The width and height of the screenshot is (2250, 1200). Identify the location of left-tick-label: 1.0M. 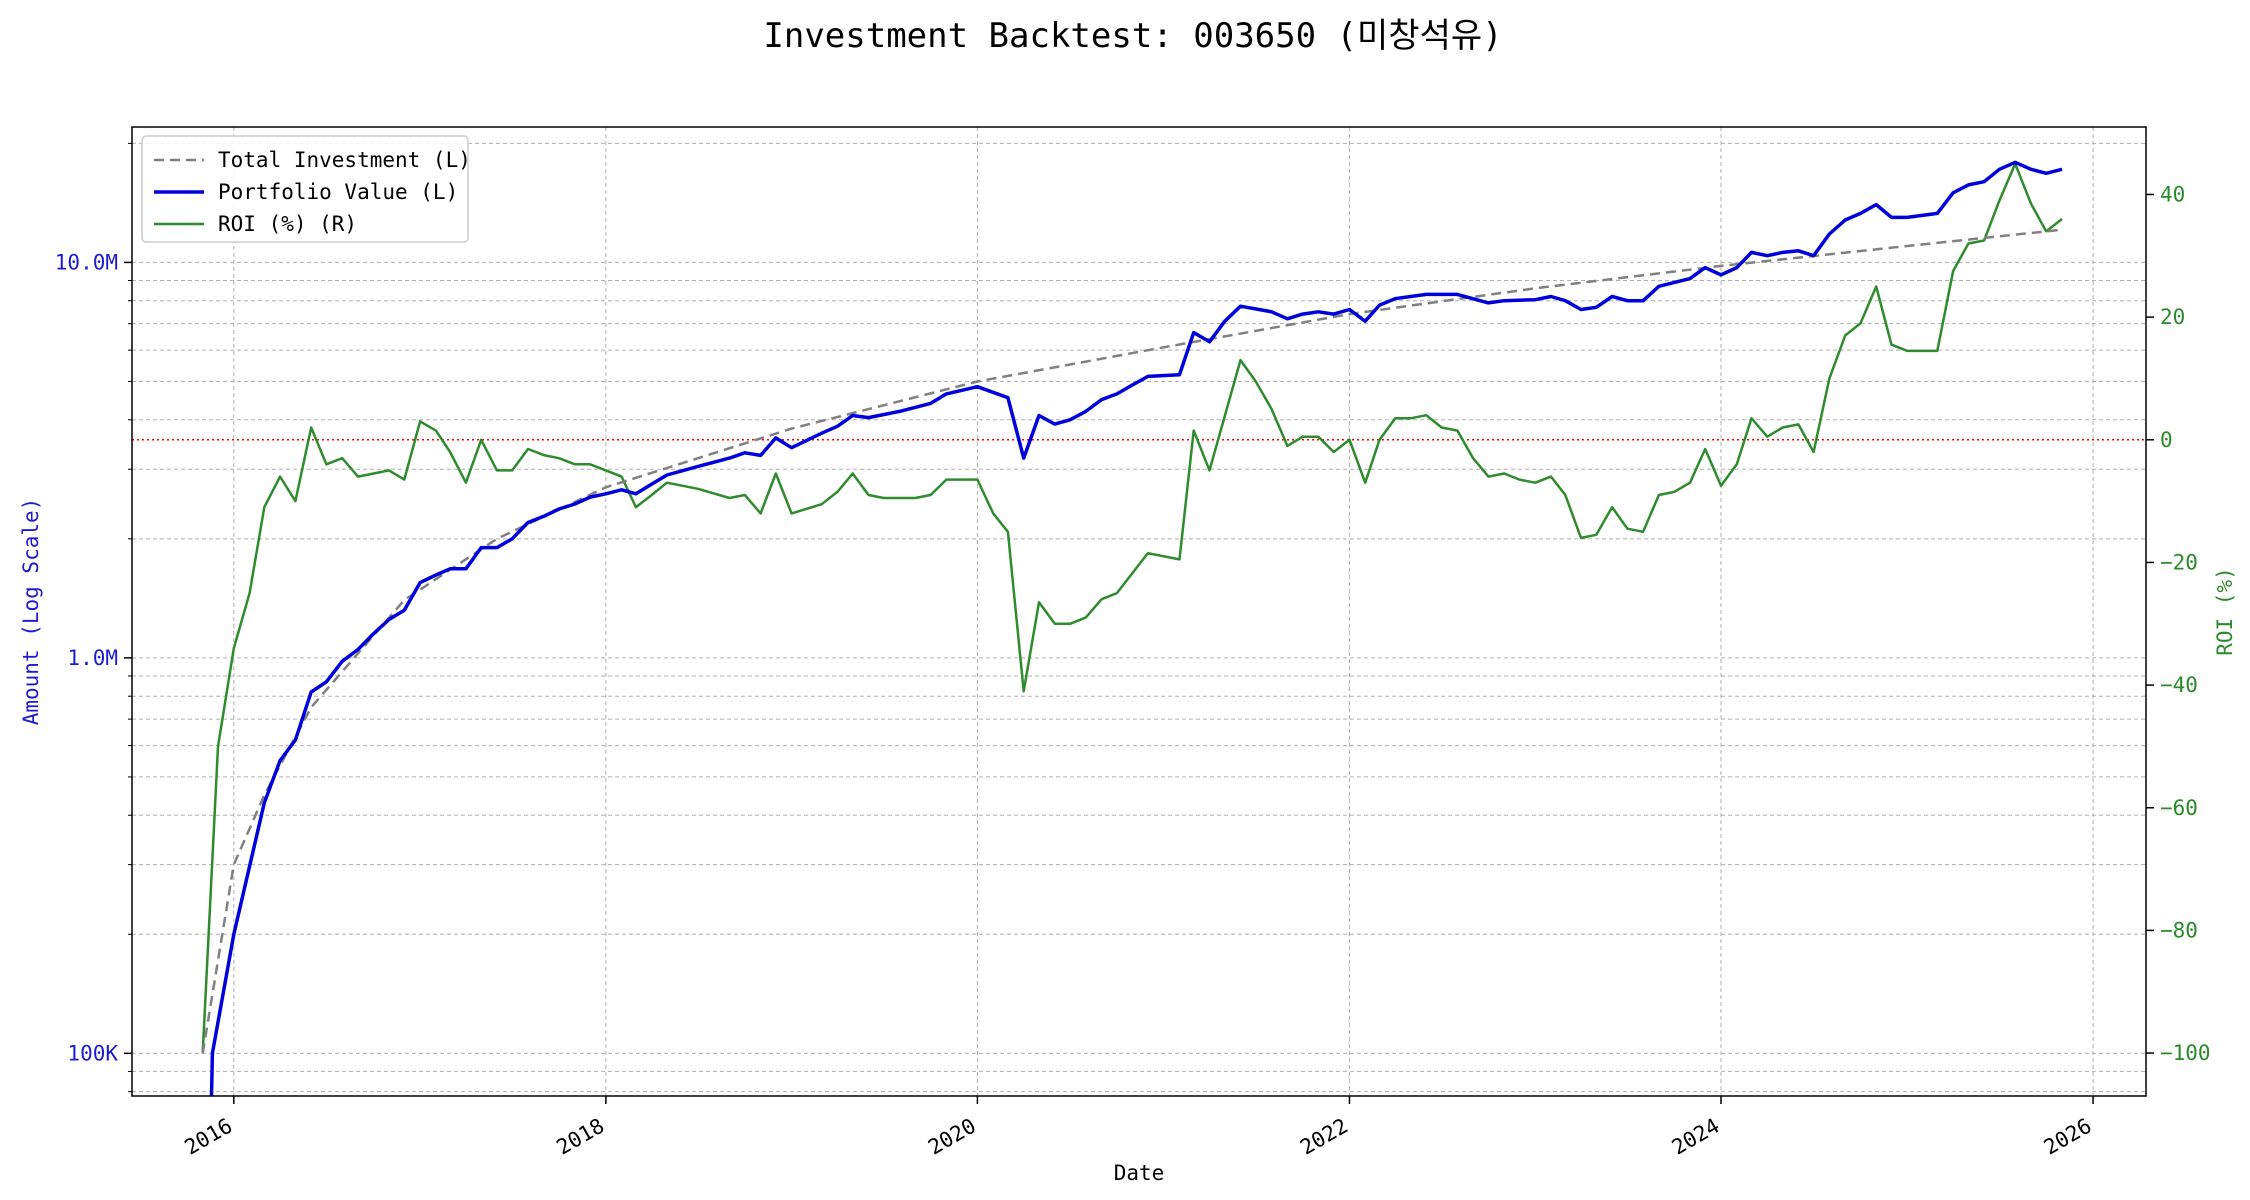
(92, 658).